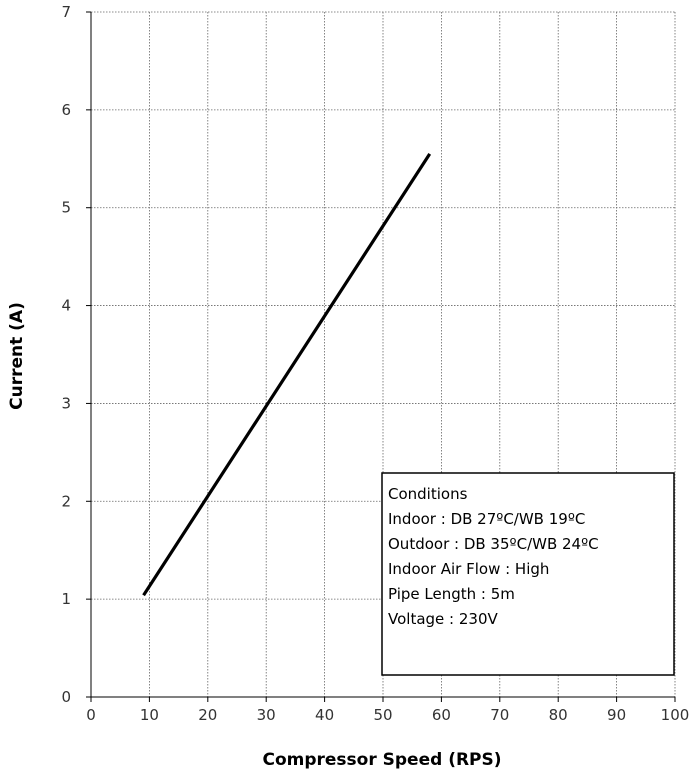 This screenshot has width=696, height=774. Describe the element at coordinates (66, 697) in the screenshot. I see `y-tick-label-0: 0` at that location.